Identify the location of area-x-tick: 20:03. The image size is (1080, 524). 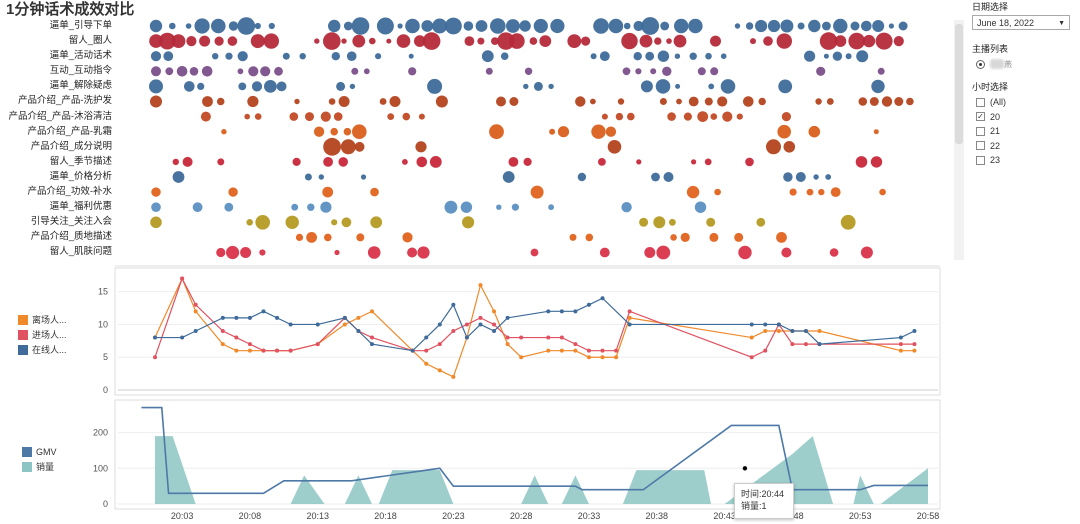
(182, 516).